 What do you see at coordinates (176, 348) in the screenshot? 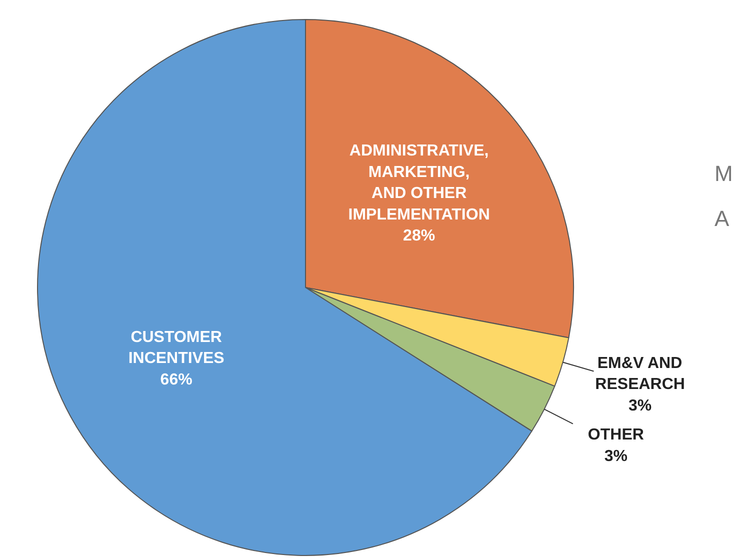
I see `slice-label: CUSTOMER INCENTIVES` at bounding box center [176, 348].